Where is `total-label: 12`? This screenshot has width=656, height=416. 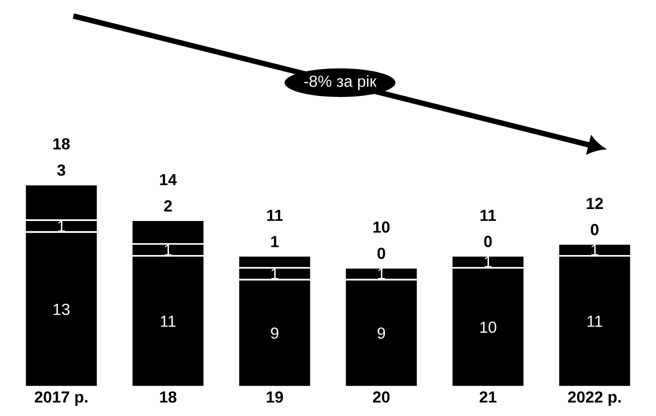
total-label: 12 is located at coordinates (594, 203).